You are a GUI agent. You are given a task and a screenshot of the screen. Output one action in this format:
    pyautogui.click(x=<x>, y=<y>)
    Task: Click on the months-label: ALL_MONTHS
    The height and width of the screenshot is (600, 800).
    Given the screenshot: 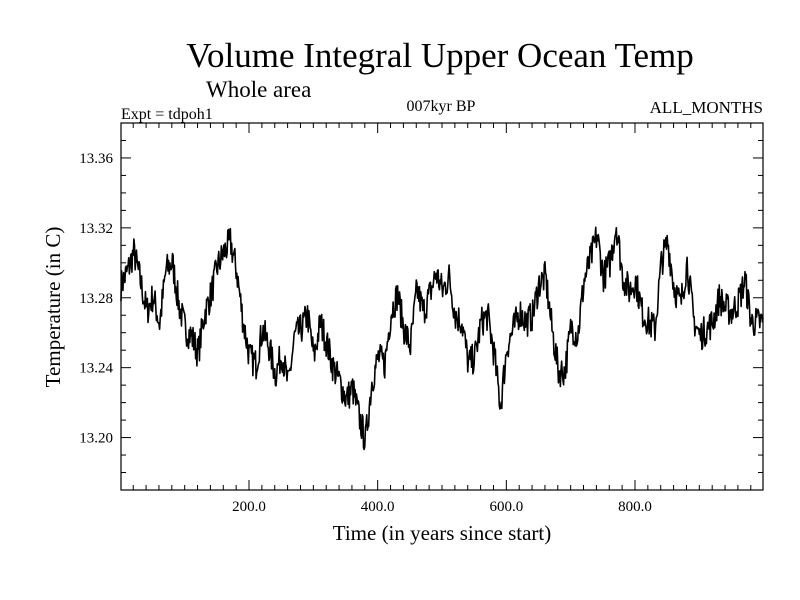 What is the action you would take?
    pyautogui.click(x=706, y=107)
    